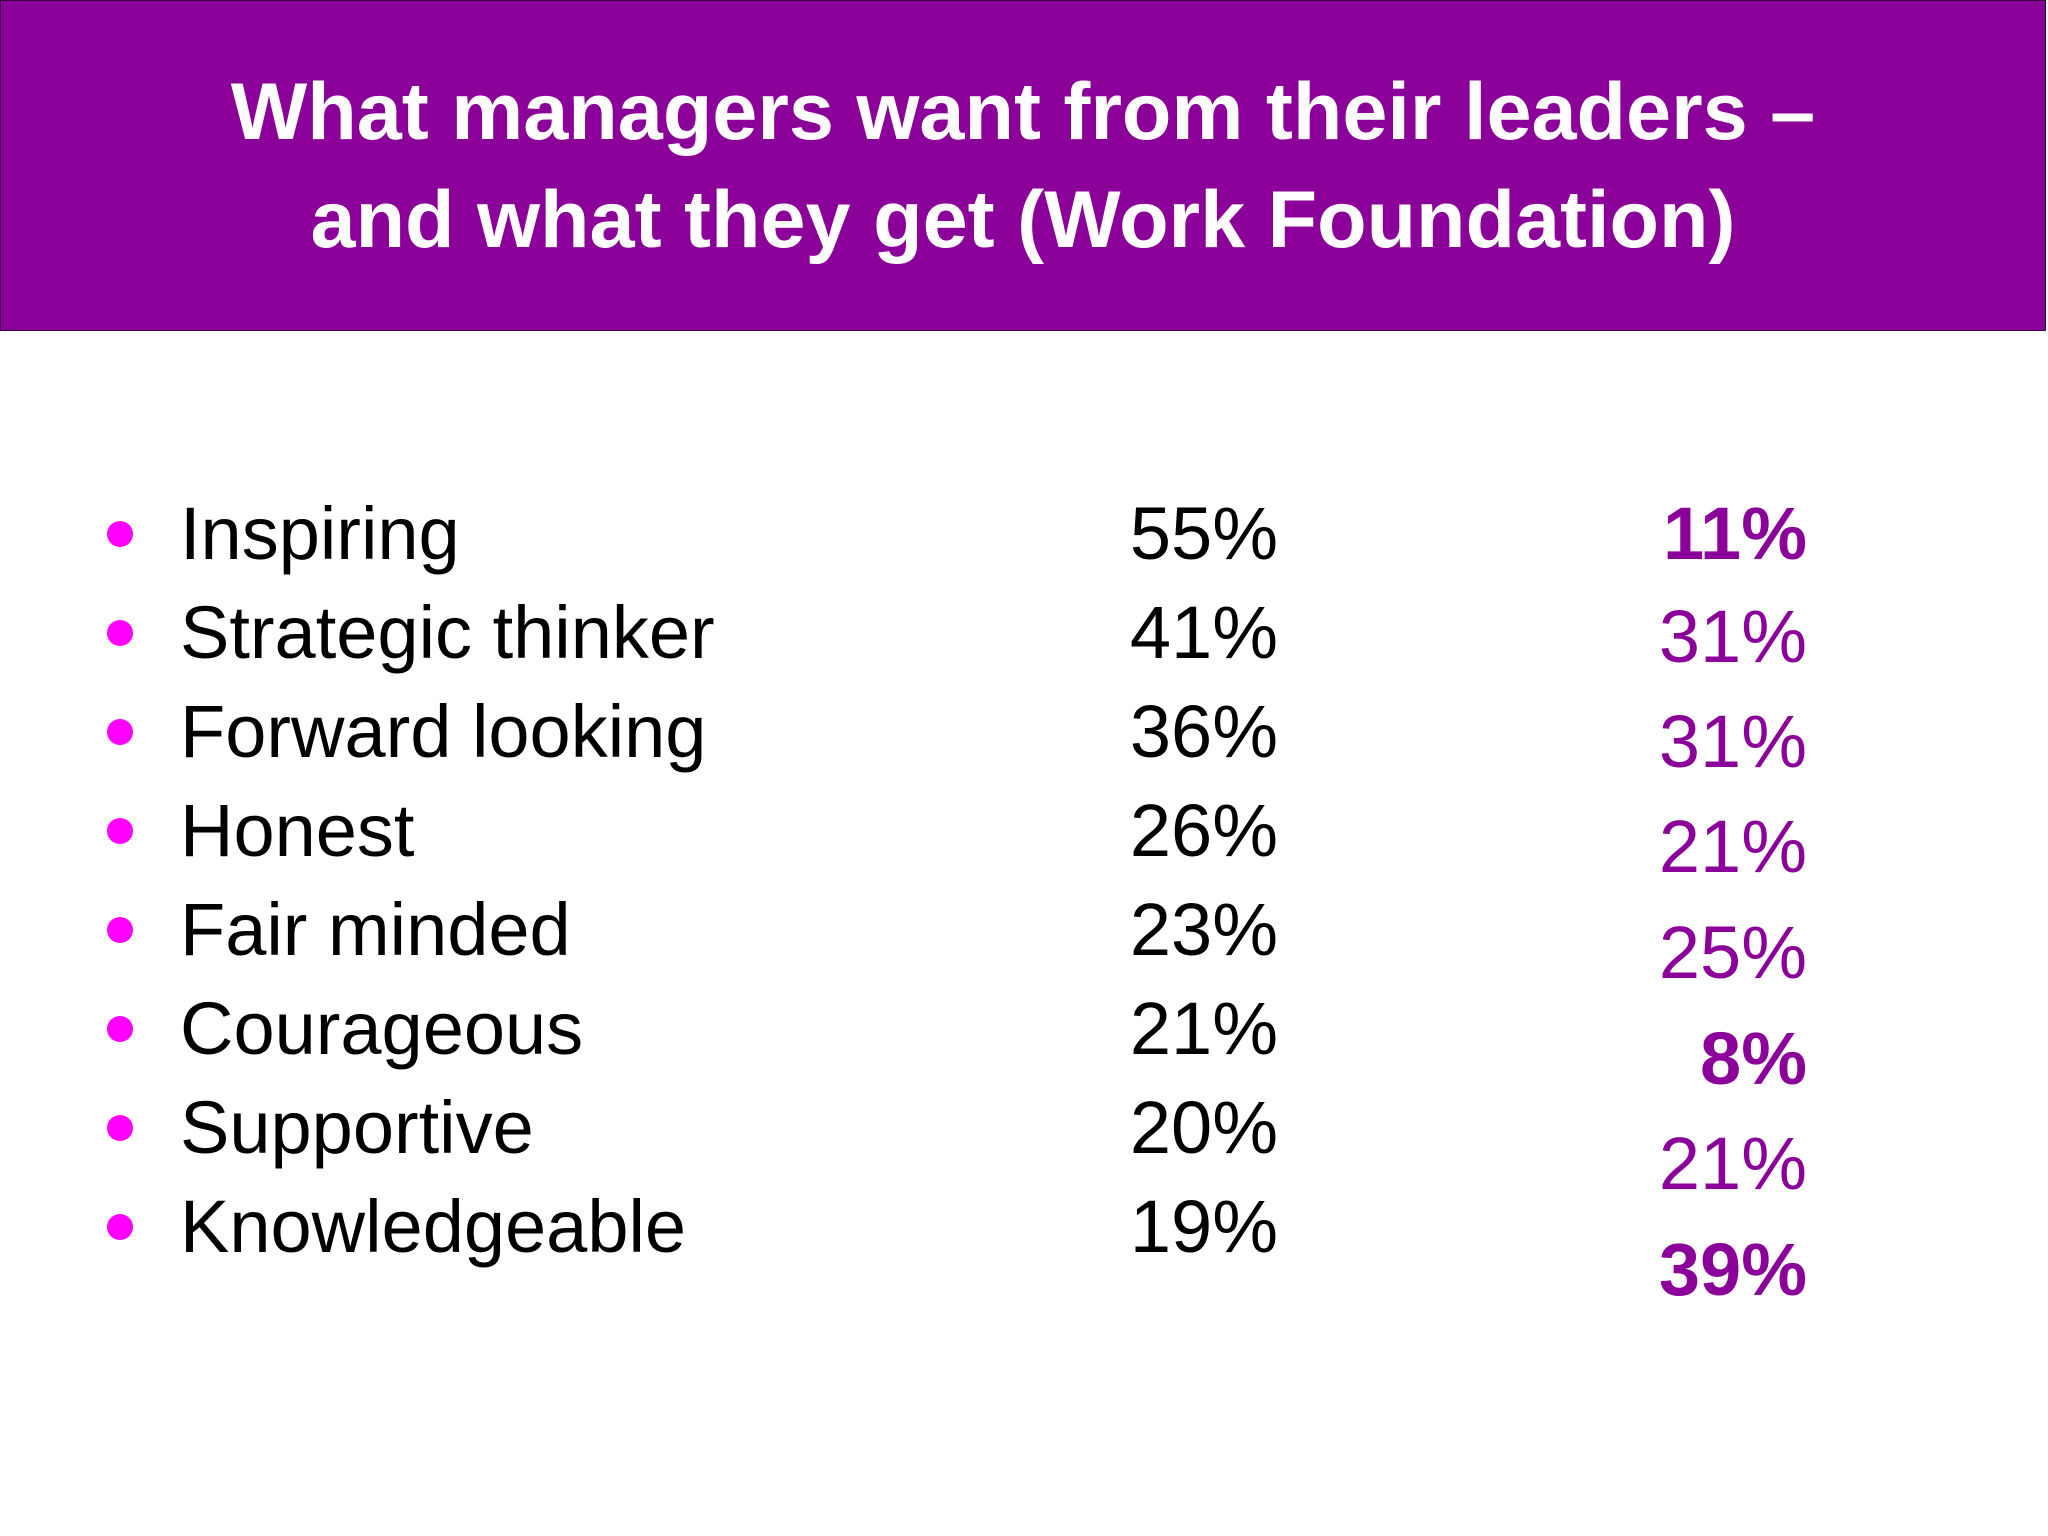  What do you see at coordinates (433, 1226) in the screenshot?
I see `quality-label: Knowledgeable` at bounding box center [433, 1226].